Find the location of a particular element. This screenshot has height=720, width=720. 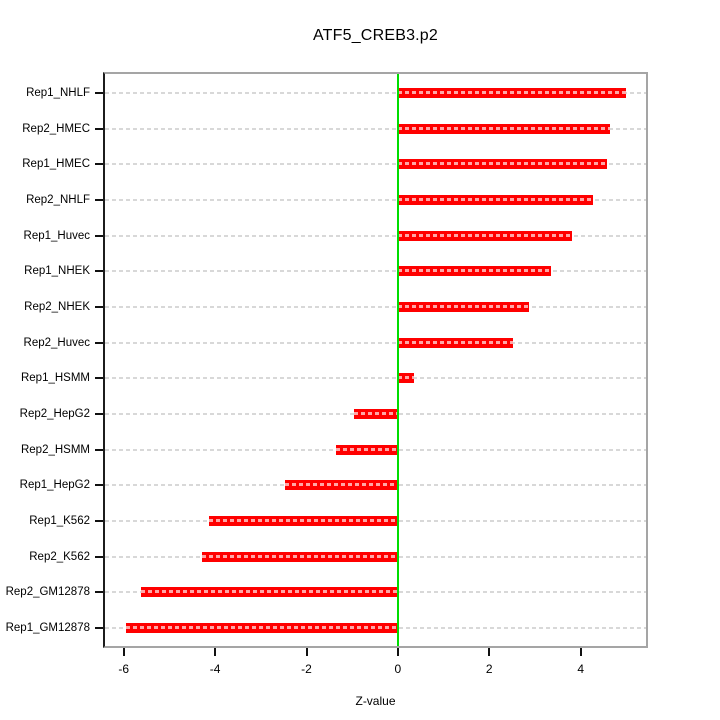

x-axis-title: Z-value is located at coordinates (375, 701).